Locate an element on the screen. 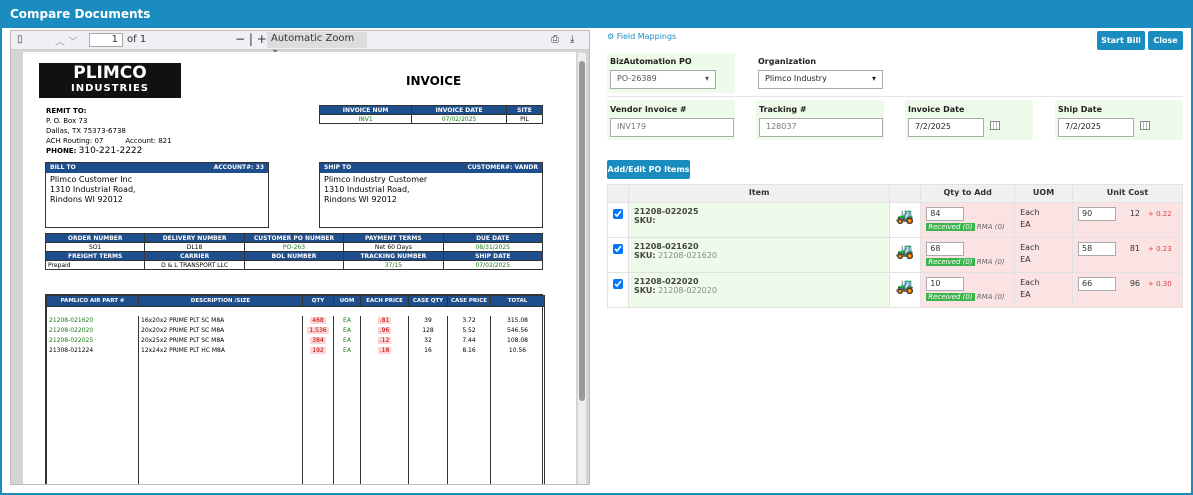 The width and height of the screenshot is (1193, 495). cell: 32 is located at coordinates (428, 340).